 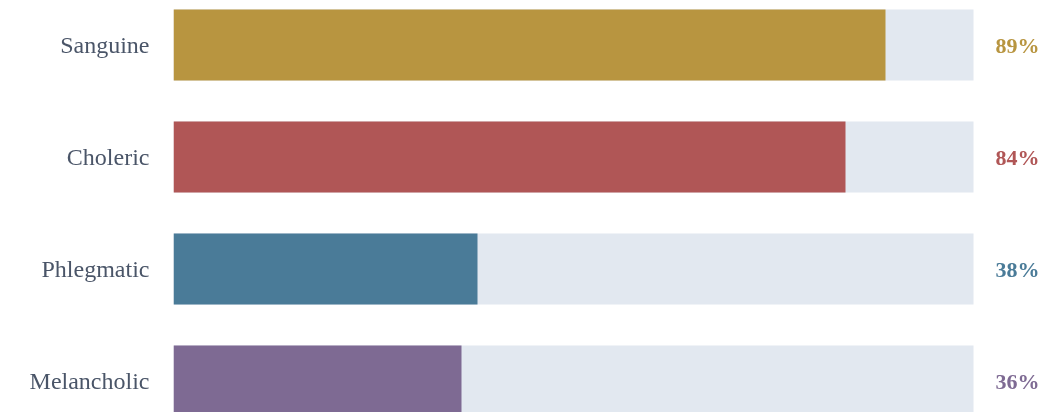 What do you see at coordinates (1017, 45) in the screenshot?
I see `data-label: 89%` at bounding box center [1017, 45].